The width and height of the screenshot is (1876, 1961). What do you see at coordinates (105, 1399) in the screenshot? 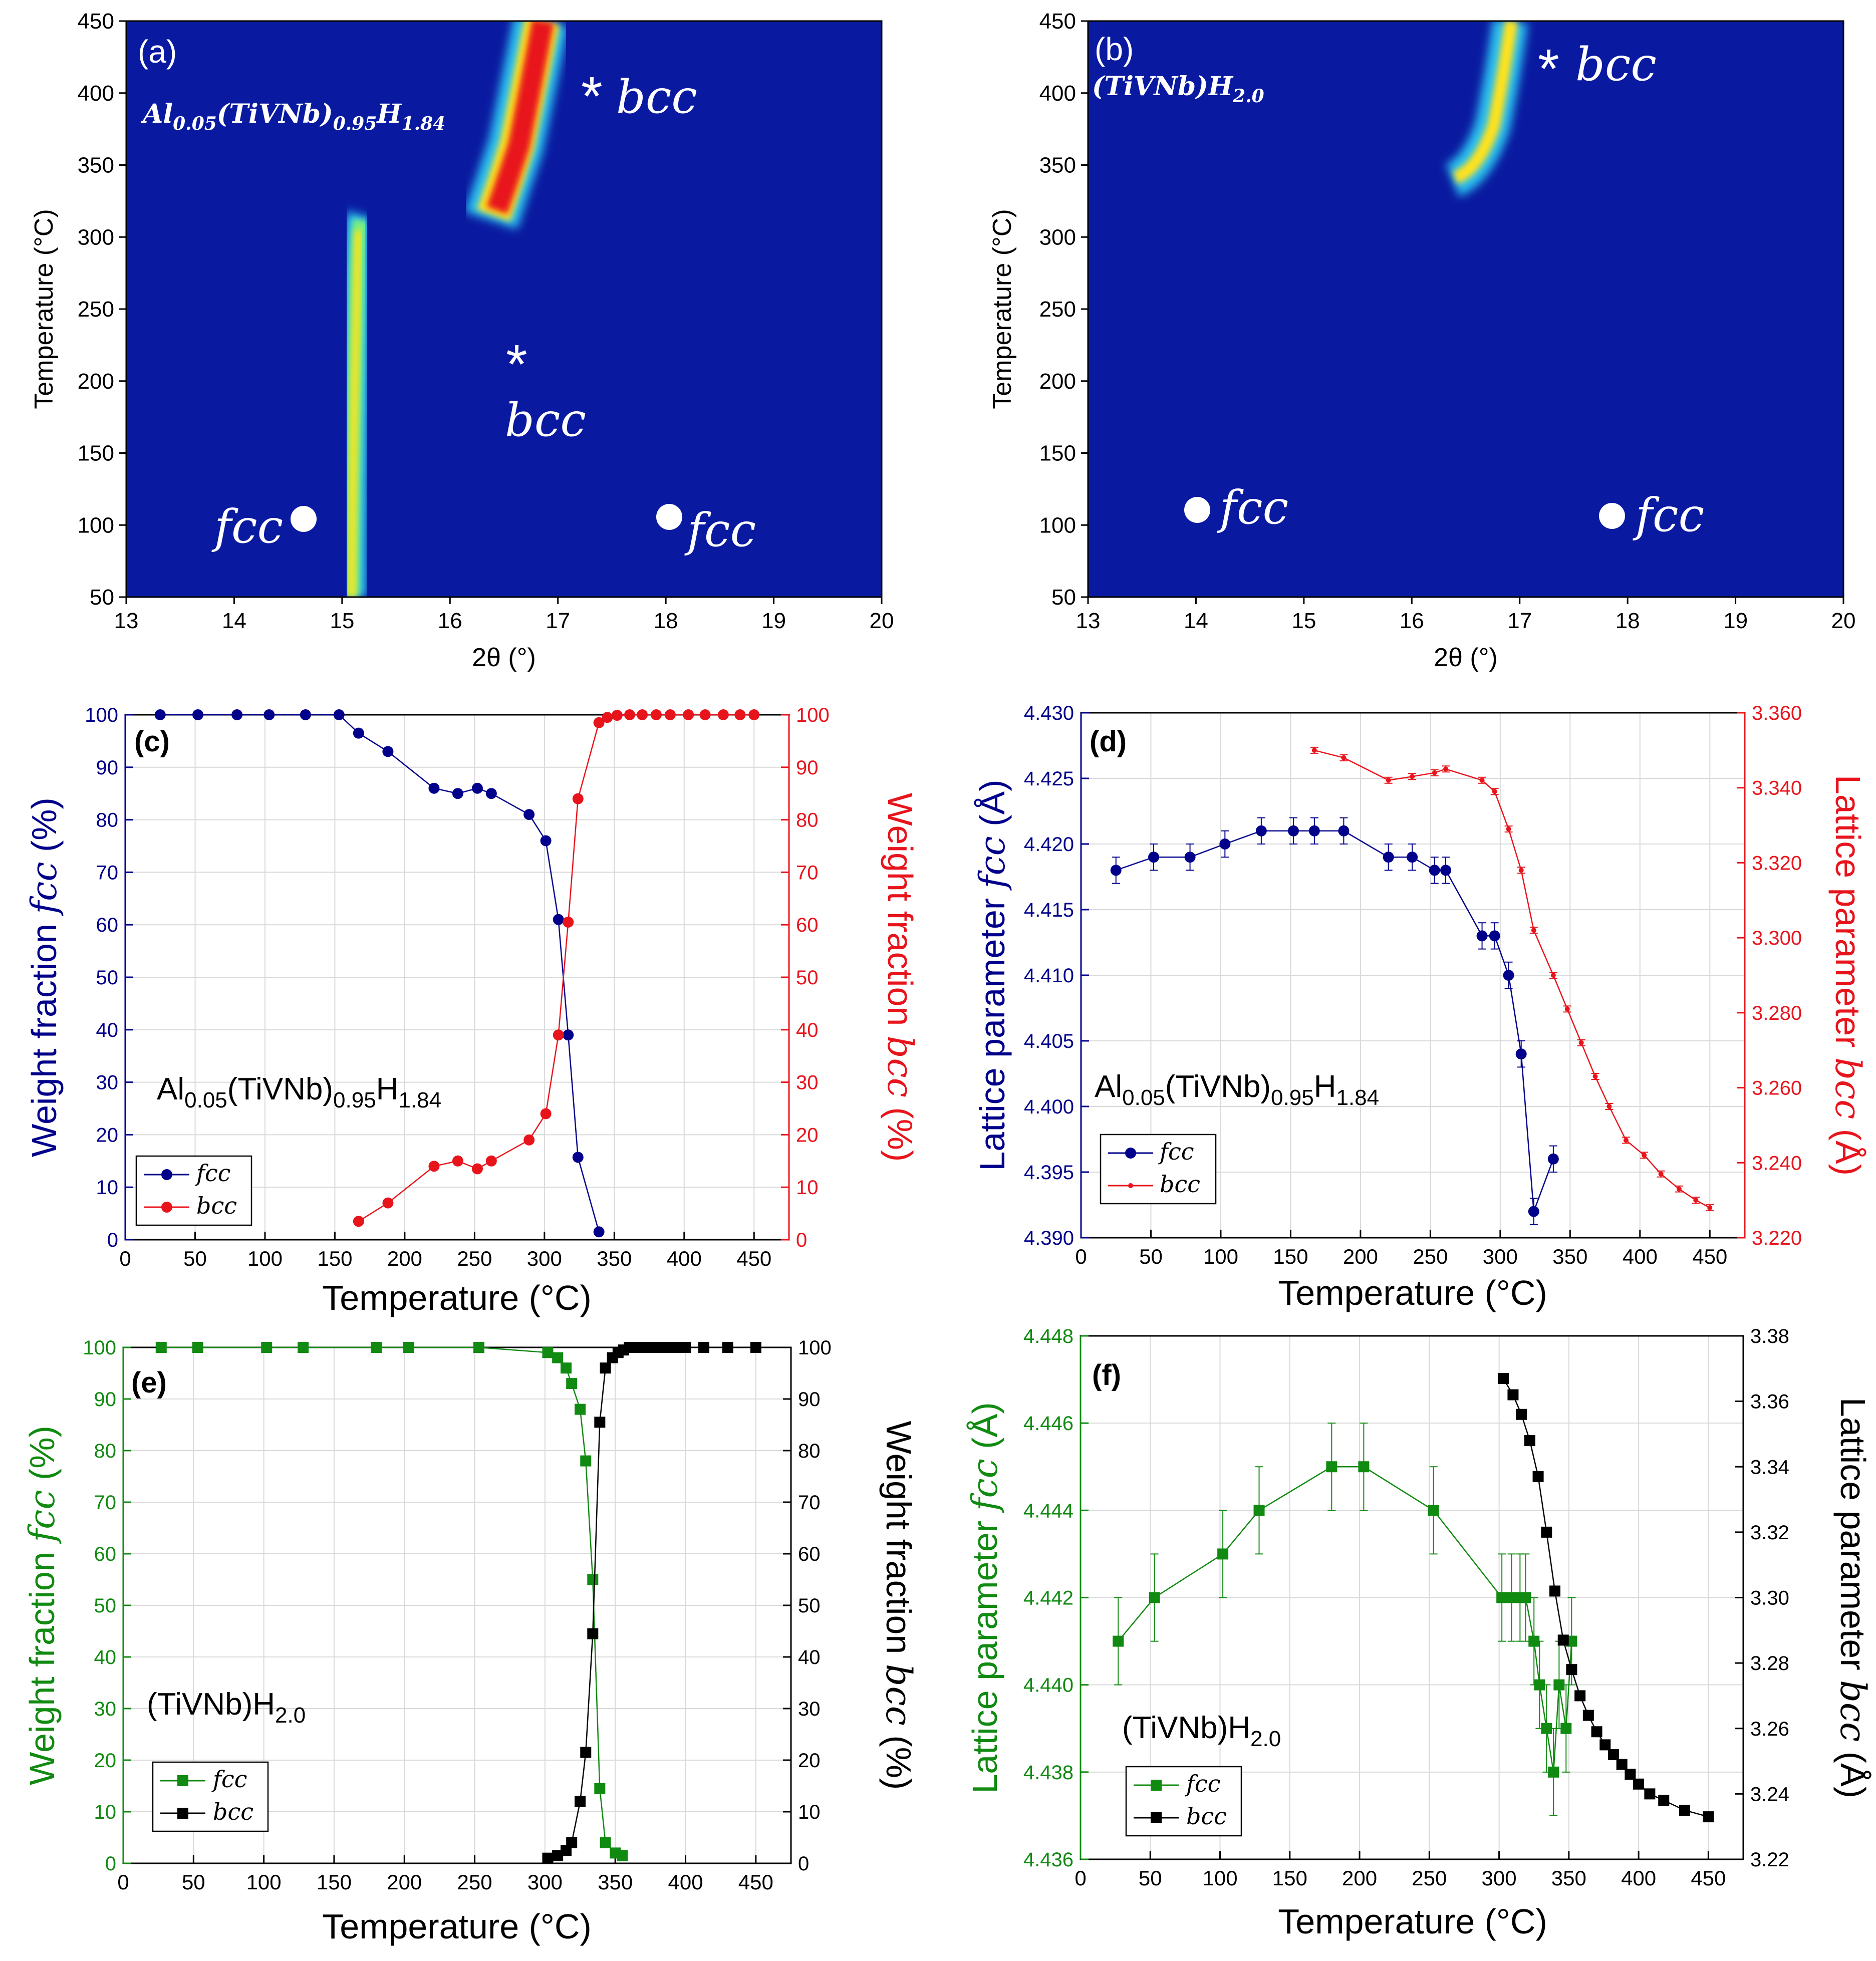
I see `y-tick-label-left: 90` at bounding box center [105, 1399].